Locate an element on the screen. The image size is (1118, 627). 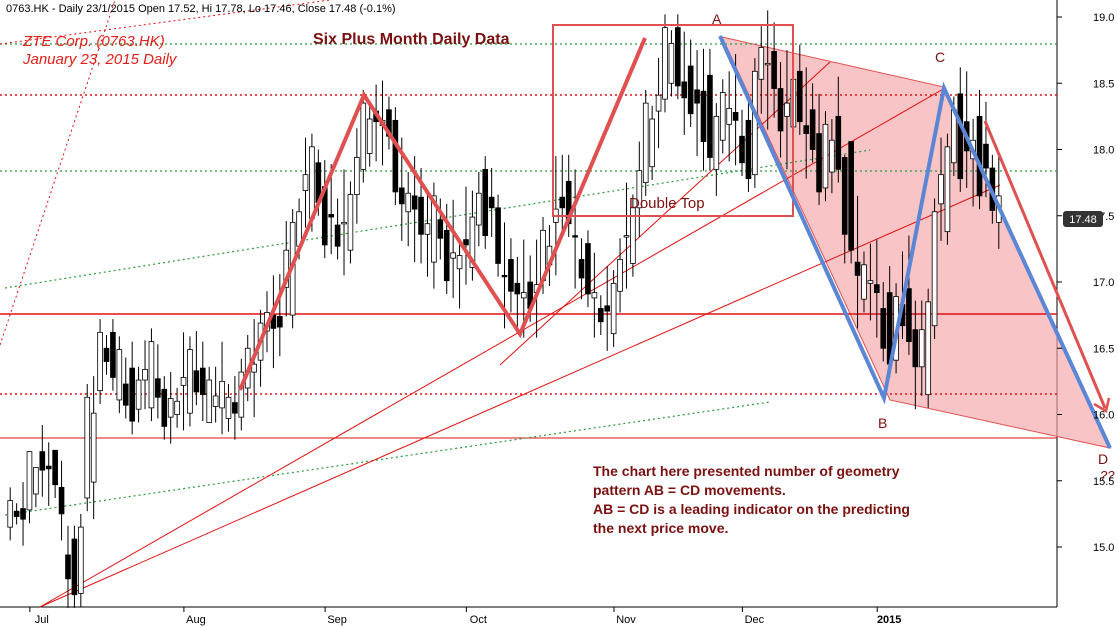
x-tick-label: 2015 is located at coordinates (889, 620).